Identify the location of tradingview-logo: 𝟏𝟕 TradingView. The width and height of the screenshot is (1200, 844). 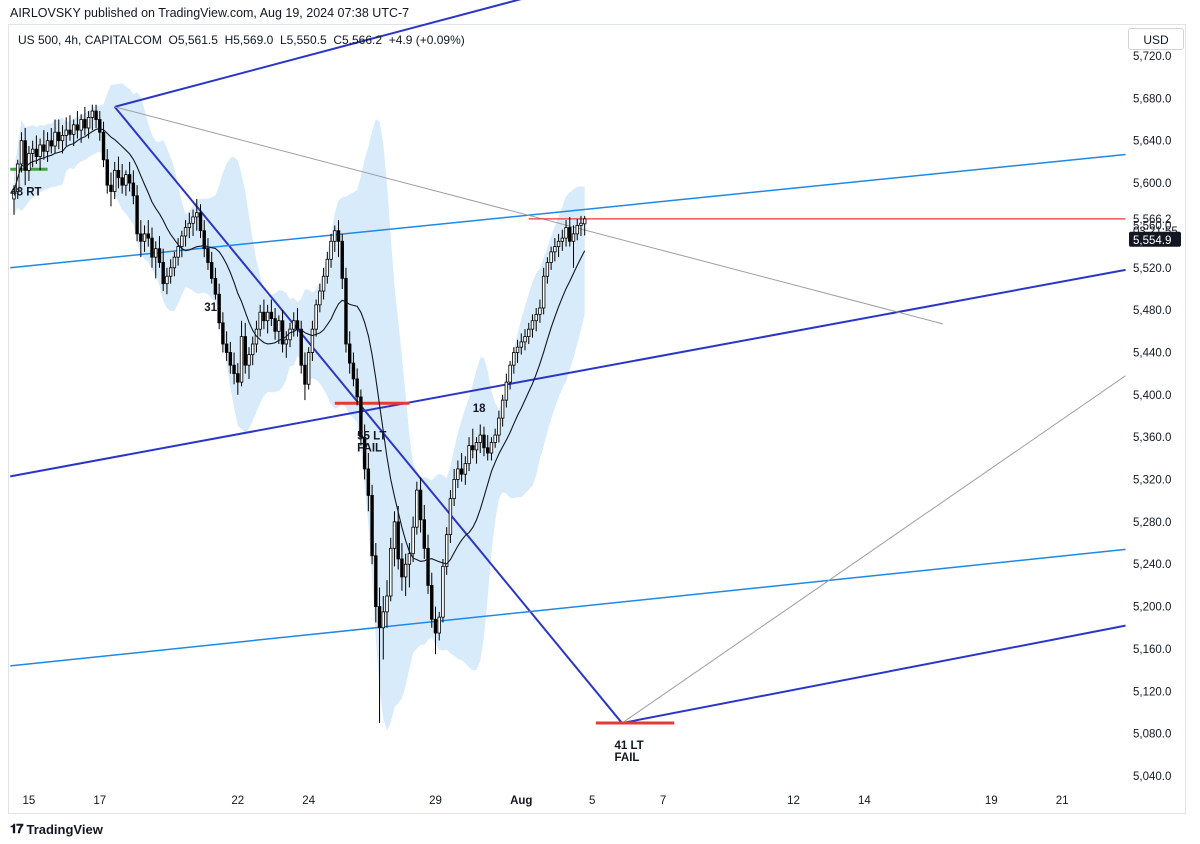
(56, 829).